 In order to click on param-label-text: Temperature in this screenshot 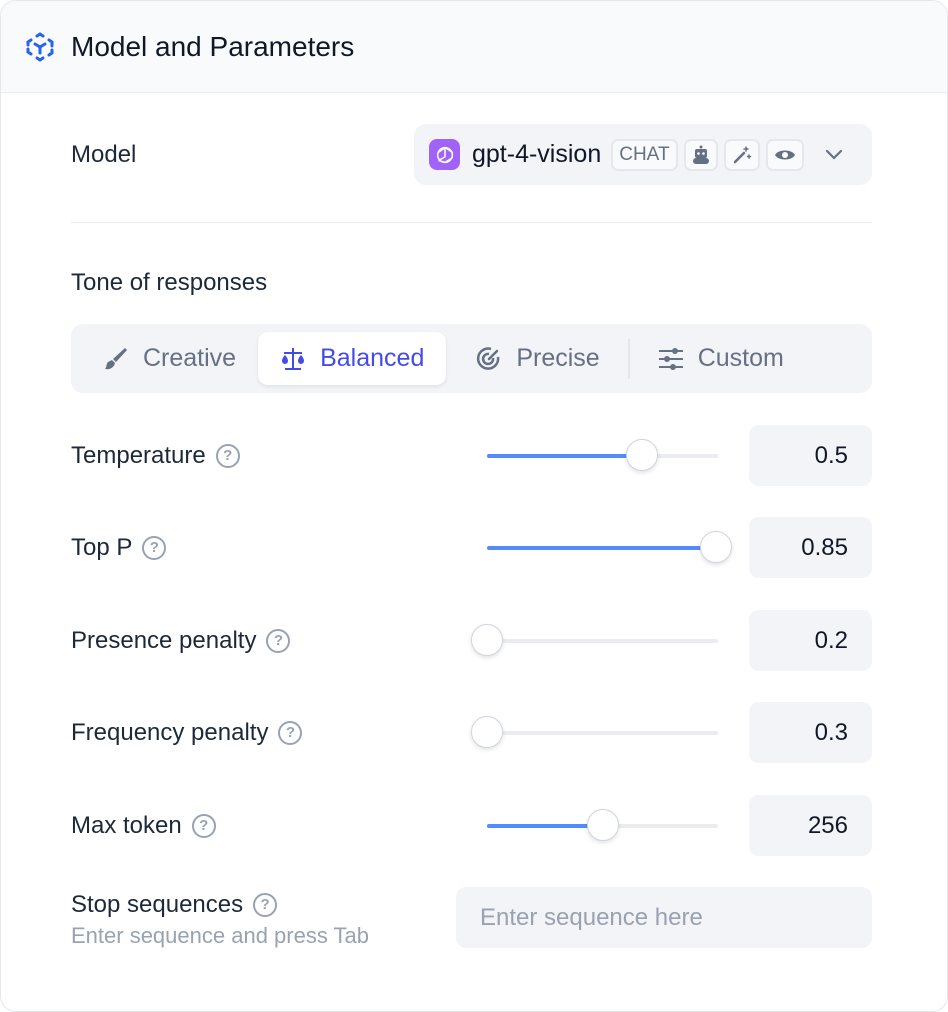, I will do `click(138, 455)`.